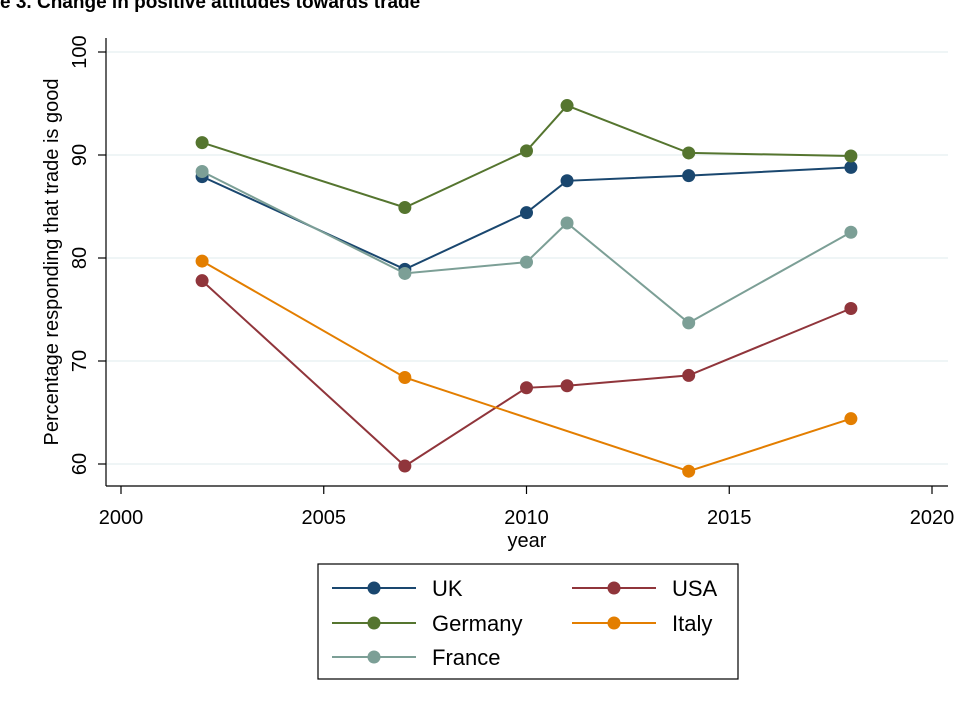 This screenshot has width=958, height=704. Describe the element at coordinates (695, 588) in the screenshot. I see `legend-label: USA` at that location.